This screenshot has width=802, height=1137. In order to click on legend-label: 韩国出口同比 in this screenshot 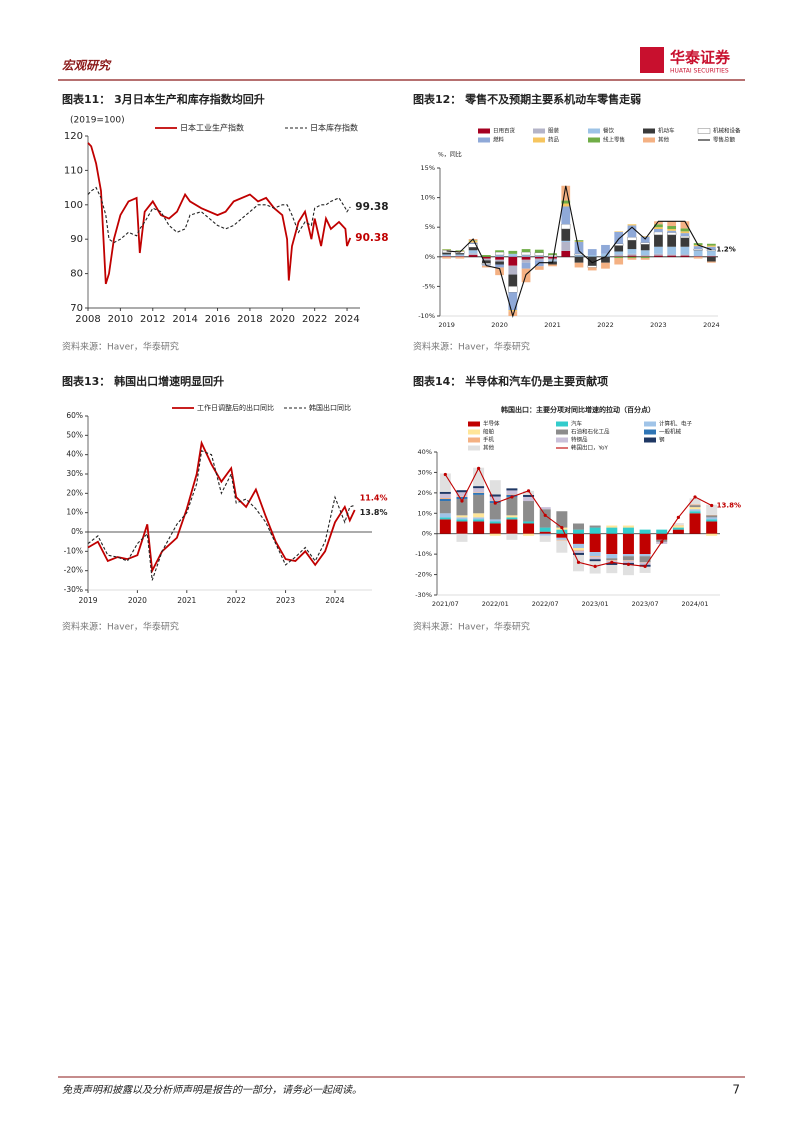, I will do `click(330, 407)`.